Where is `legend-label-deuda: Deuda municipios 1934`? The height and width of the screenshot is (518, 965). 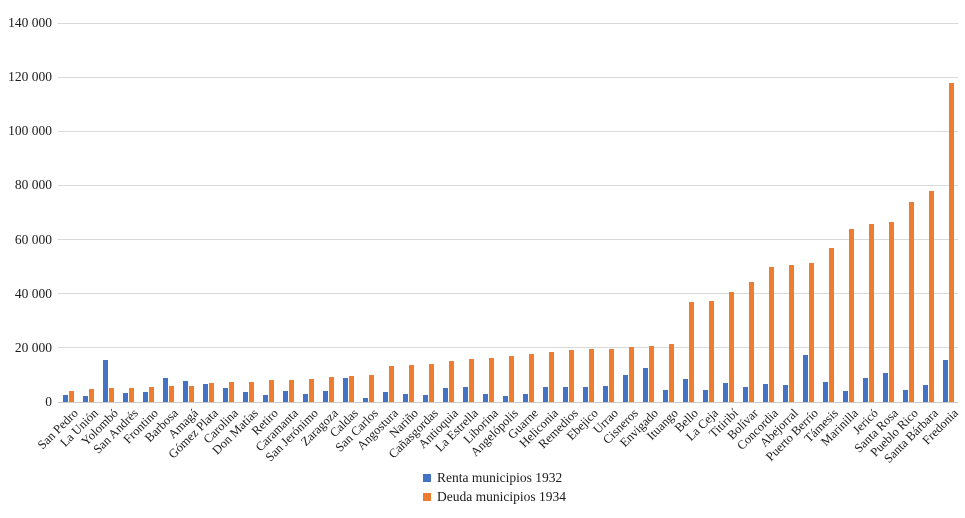
legend-label-deuda: Deuda municipios 1934 is located at coordinates (501, 496).